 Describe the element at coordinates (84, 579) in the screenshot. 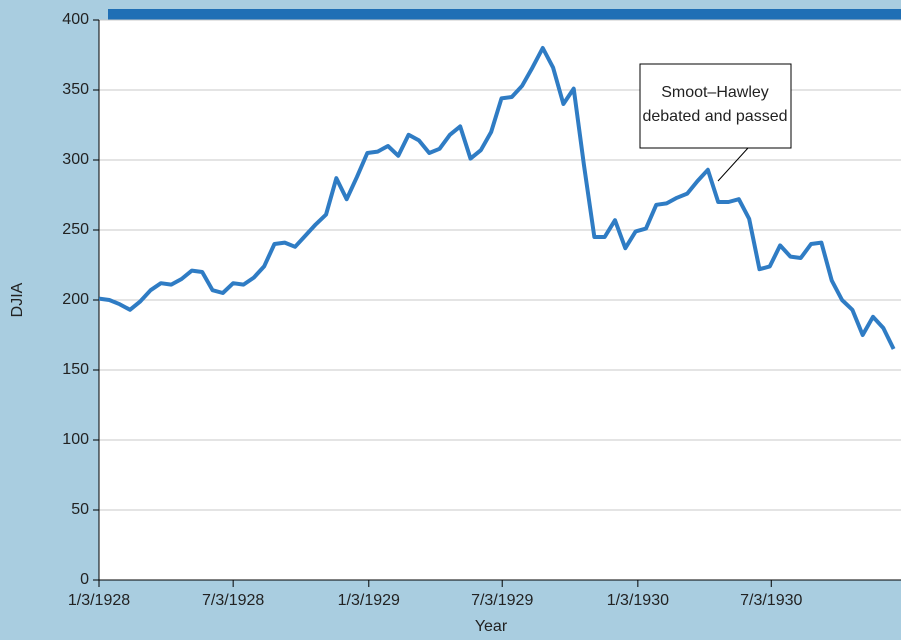

I see `y-tick-label: 0` at that location.